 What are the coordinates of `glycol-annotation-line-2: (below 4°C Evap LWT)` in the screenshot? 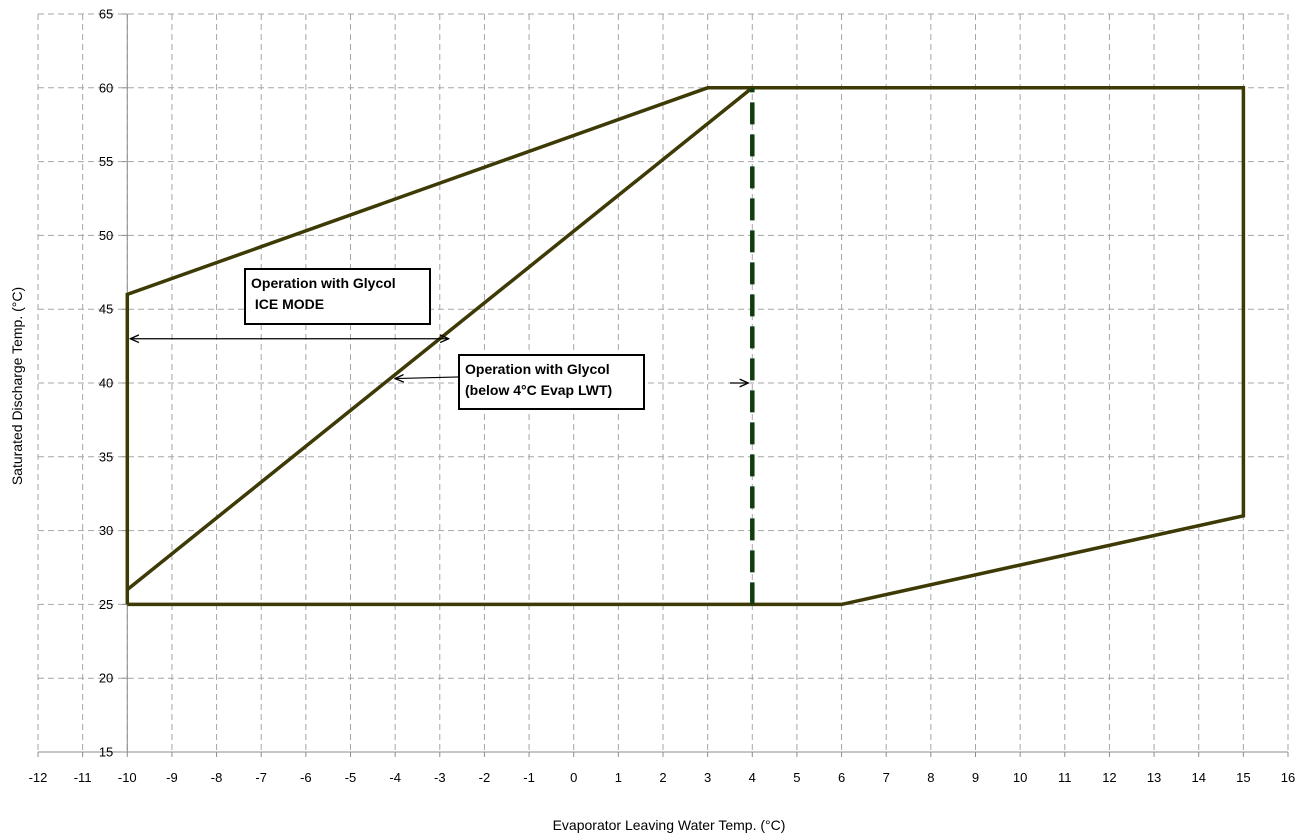 It's located at (539, 390).